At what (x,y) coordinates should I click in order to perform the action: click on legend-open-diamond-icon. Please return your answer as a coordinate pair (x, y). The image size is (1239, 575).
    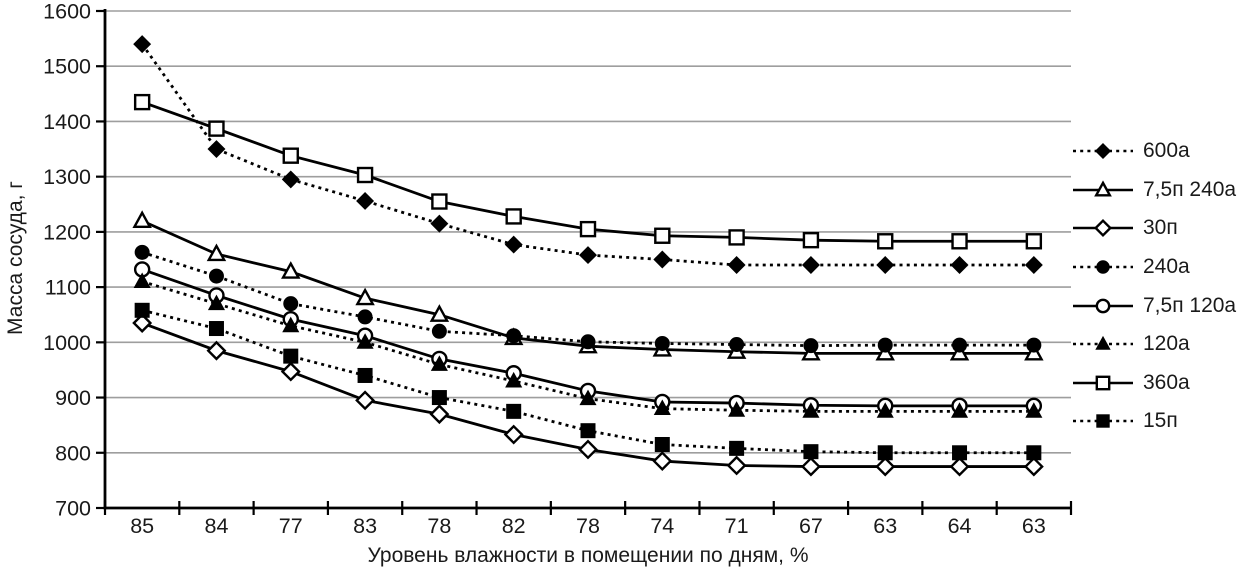
    Looking at the image, I should click on (1103, 228).